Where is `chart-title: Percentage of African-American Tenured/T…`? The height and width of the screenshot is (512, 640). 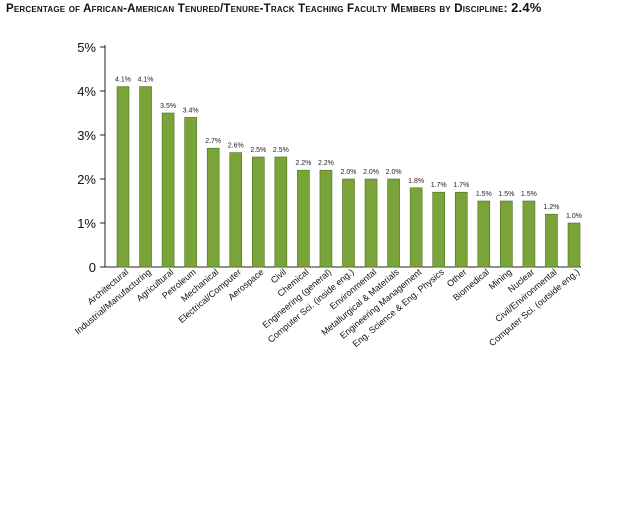 chart-title: Percentage of African-American Tenured/T… is located at coordinates (316, 8).